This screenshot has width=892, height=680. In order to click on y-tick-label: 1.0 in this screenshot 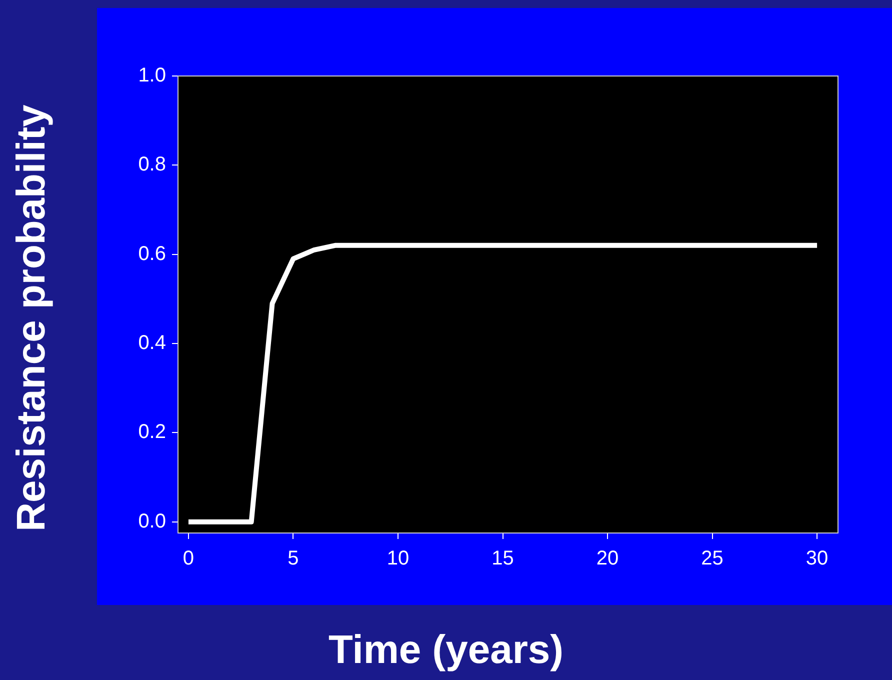, I will do `click(152, 75)`.